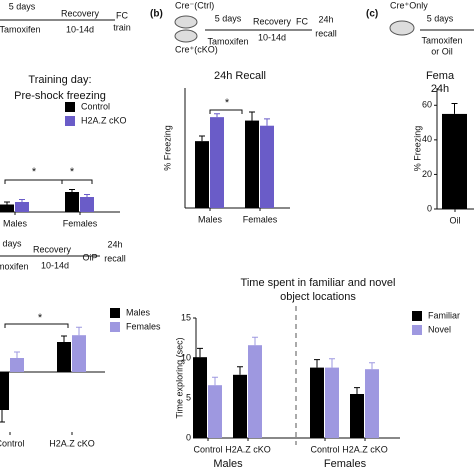 The image size is (474, 474). Describe the element at coordinates (156, 14) in the screenshot. I see `panel-label: (b)` at that location.